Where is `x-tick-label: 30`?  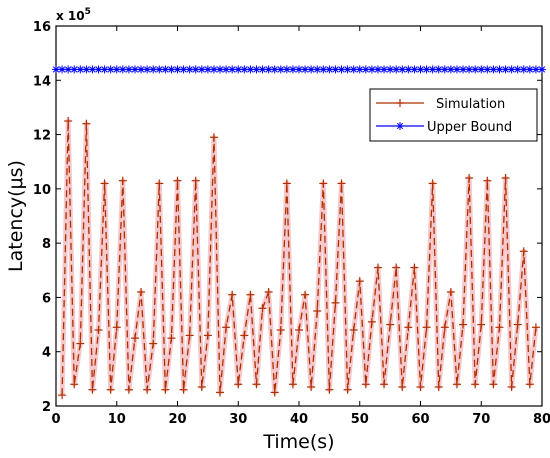 x-tick-label: 30 is located at coordinates (238, 419).